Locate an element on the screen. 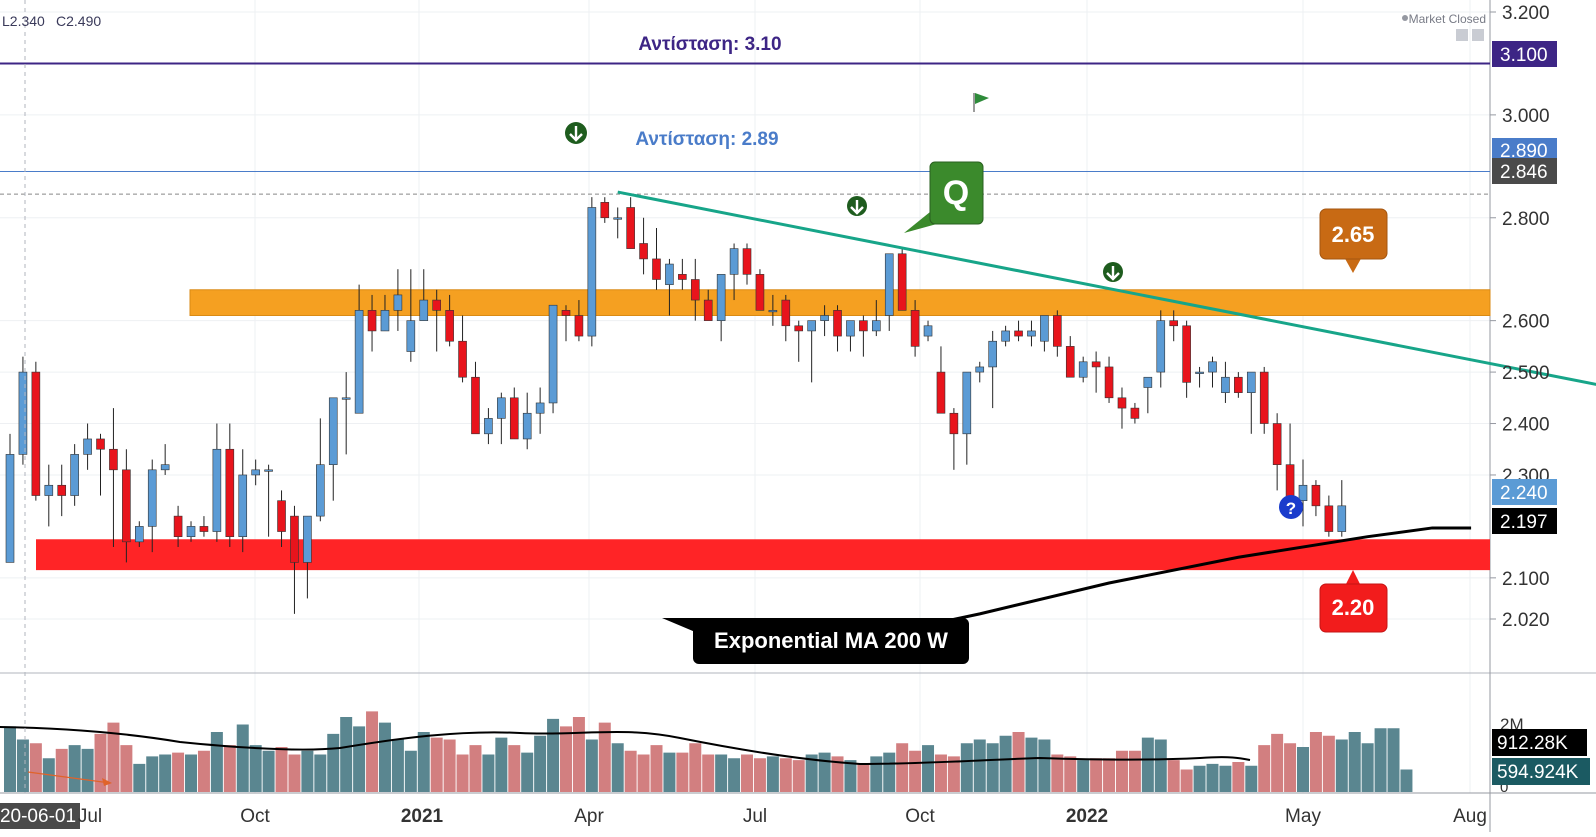  callout-265: 2.65 is located at coordinates (1353, 240).